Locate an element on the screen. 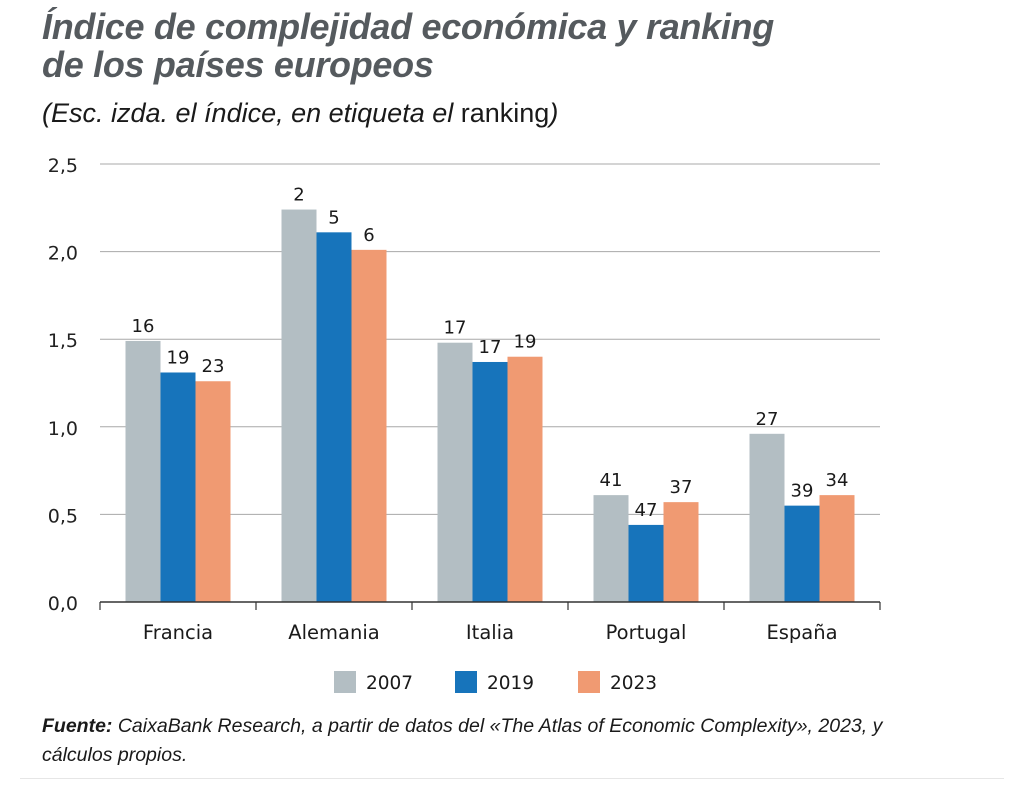  data-label: 34 is located at coordinates (837, 480).